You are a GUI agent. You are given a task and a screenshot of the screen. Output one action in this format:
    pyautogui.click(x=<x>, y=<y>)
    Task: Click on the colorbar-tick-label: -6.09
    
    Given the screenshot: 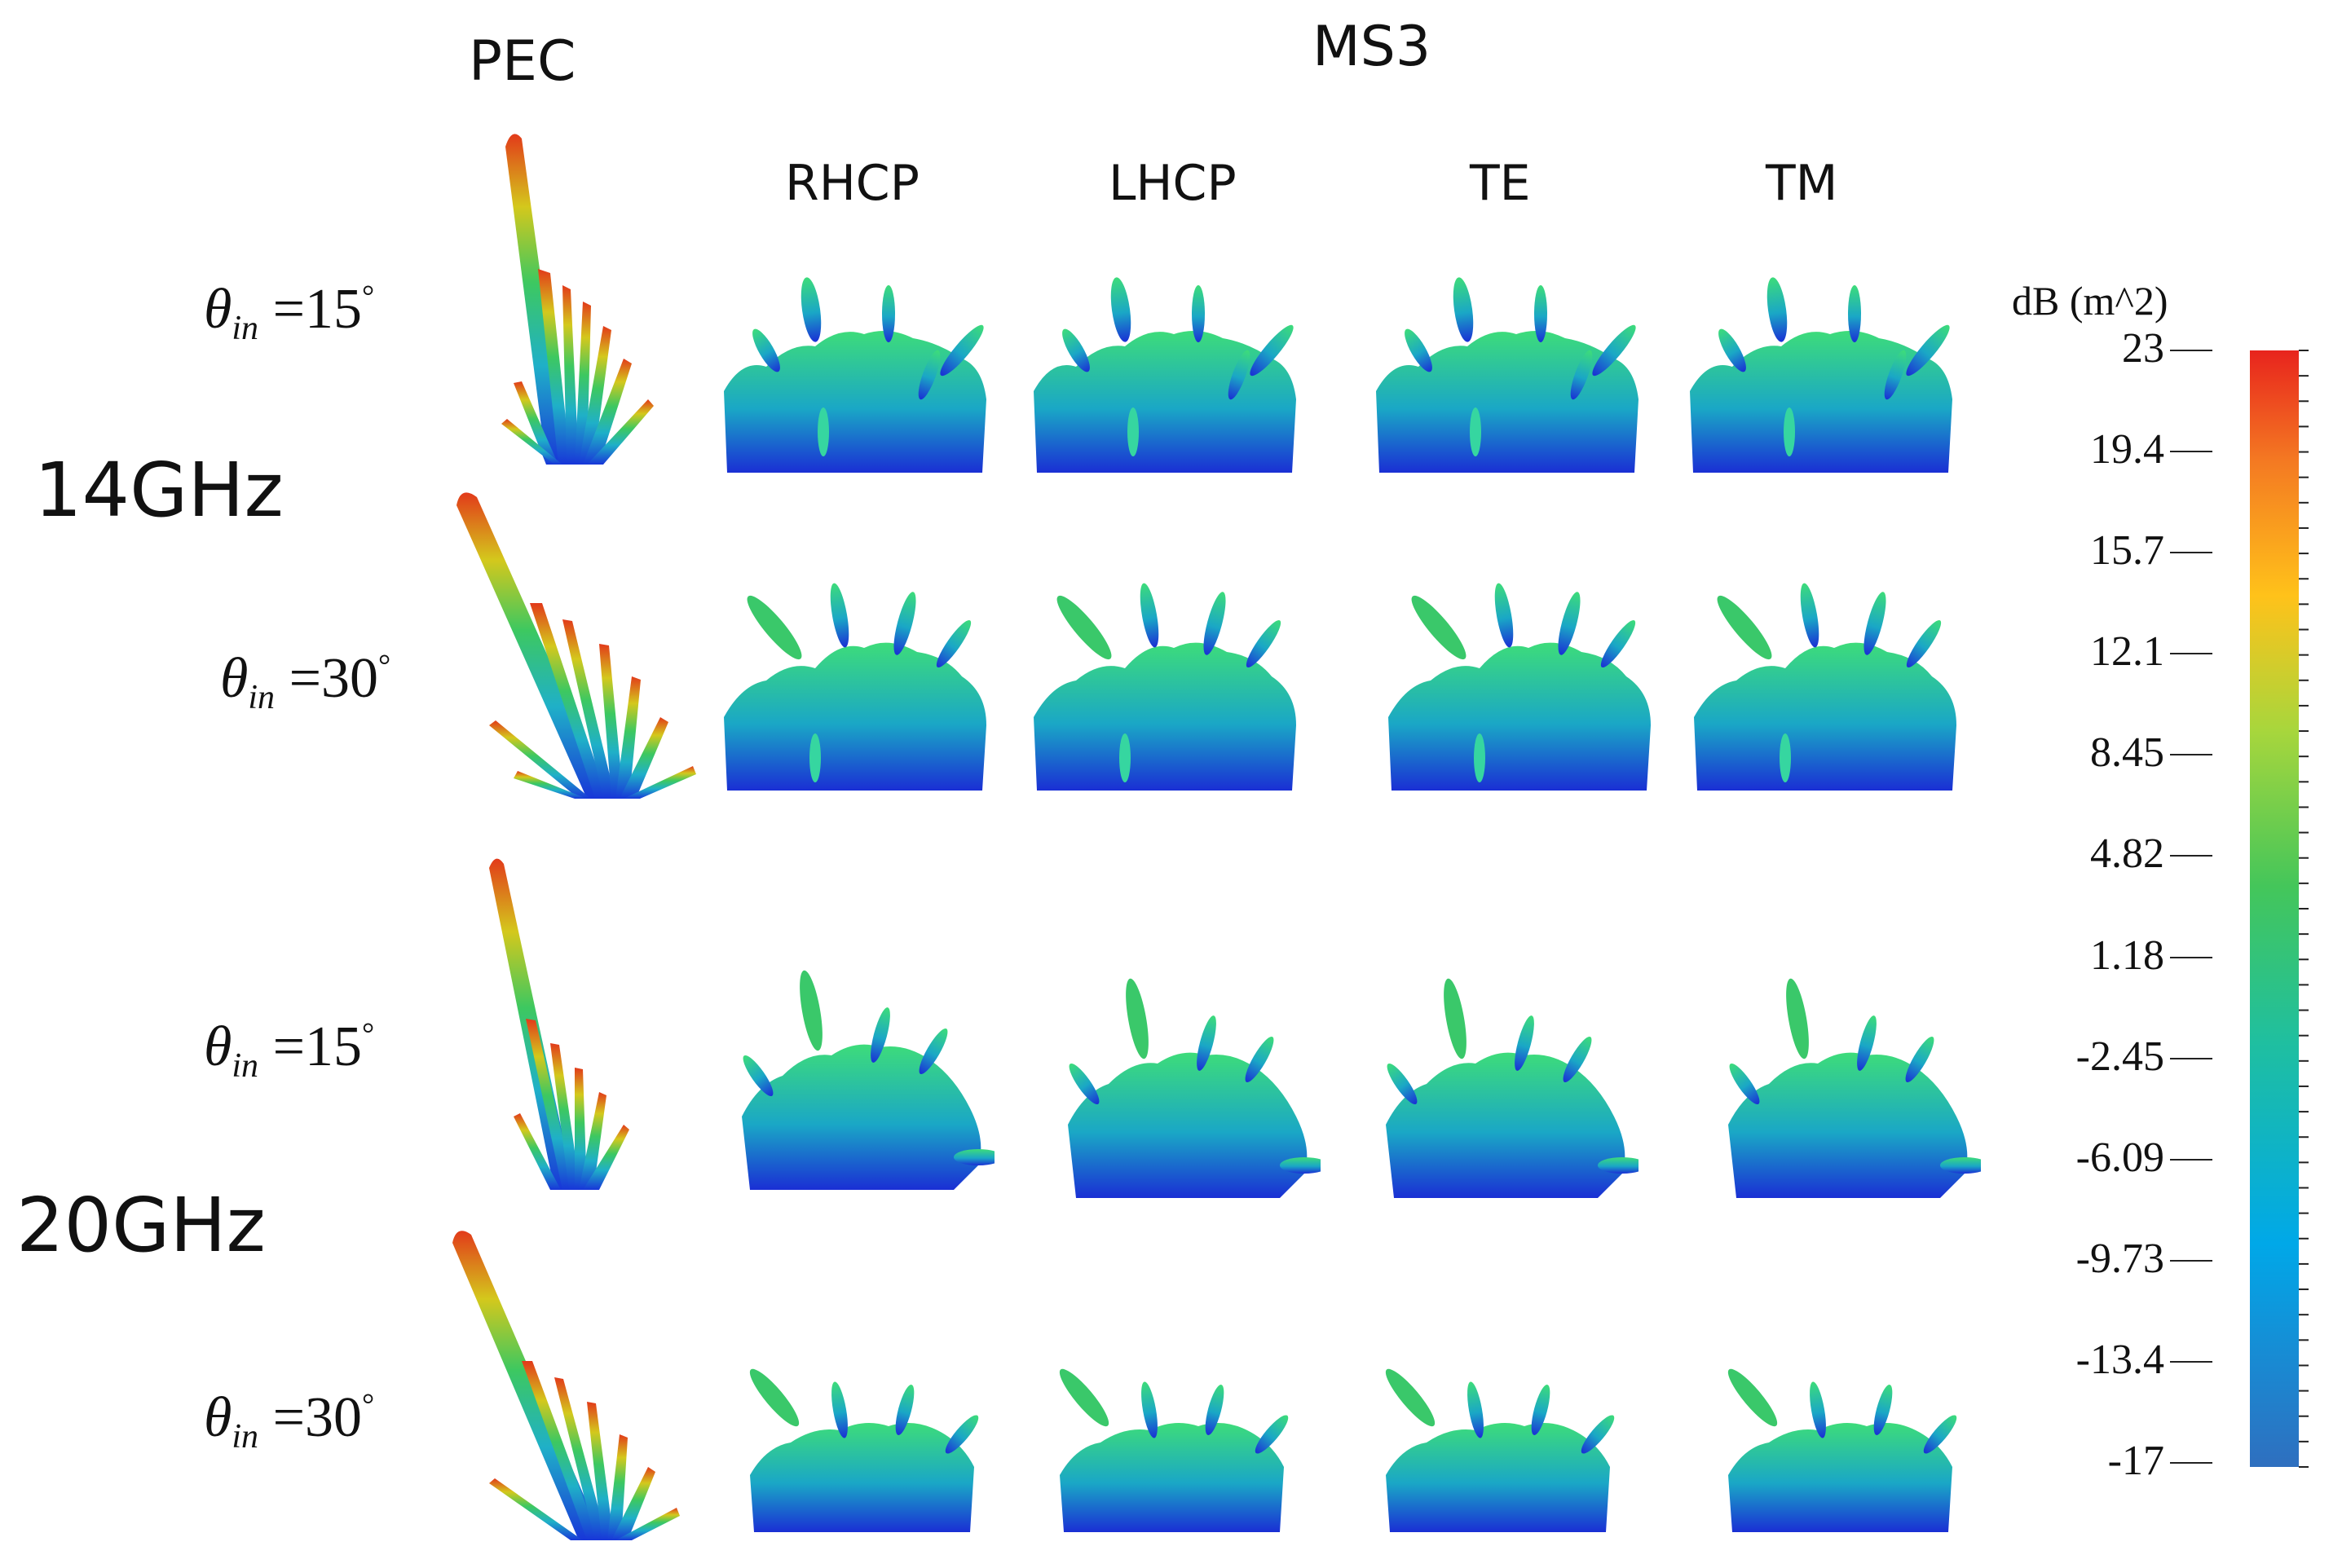 What is the action you would take?
    pyautogui.click(x=2119, y=1157)
    